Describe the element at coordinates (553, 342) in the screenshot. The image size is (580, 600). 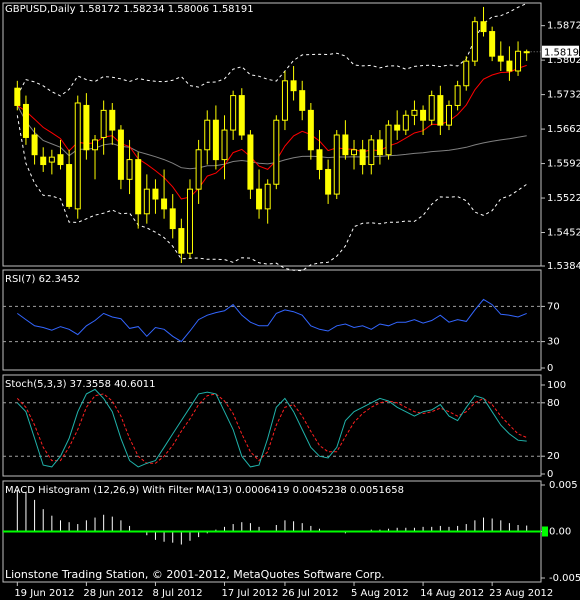
I see `rsi-tick-label: 30` at that location.